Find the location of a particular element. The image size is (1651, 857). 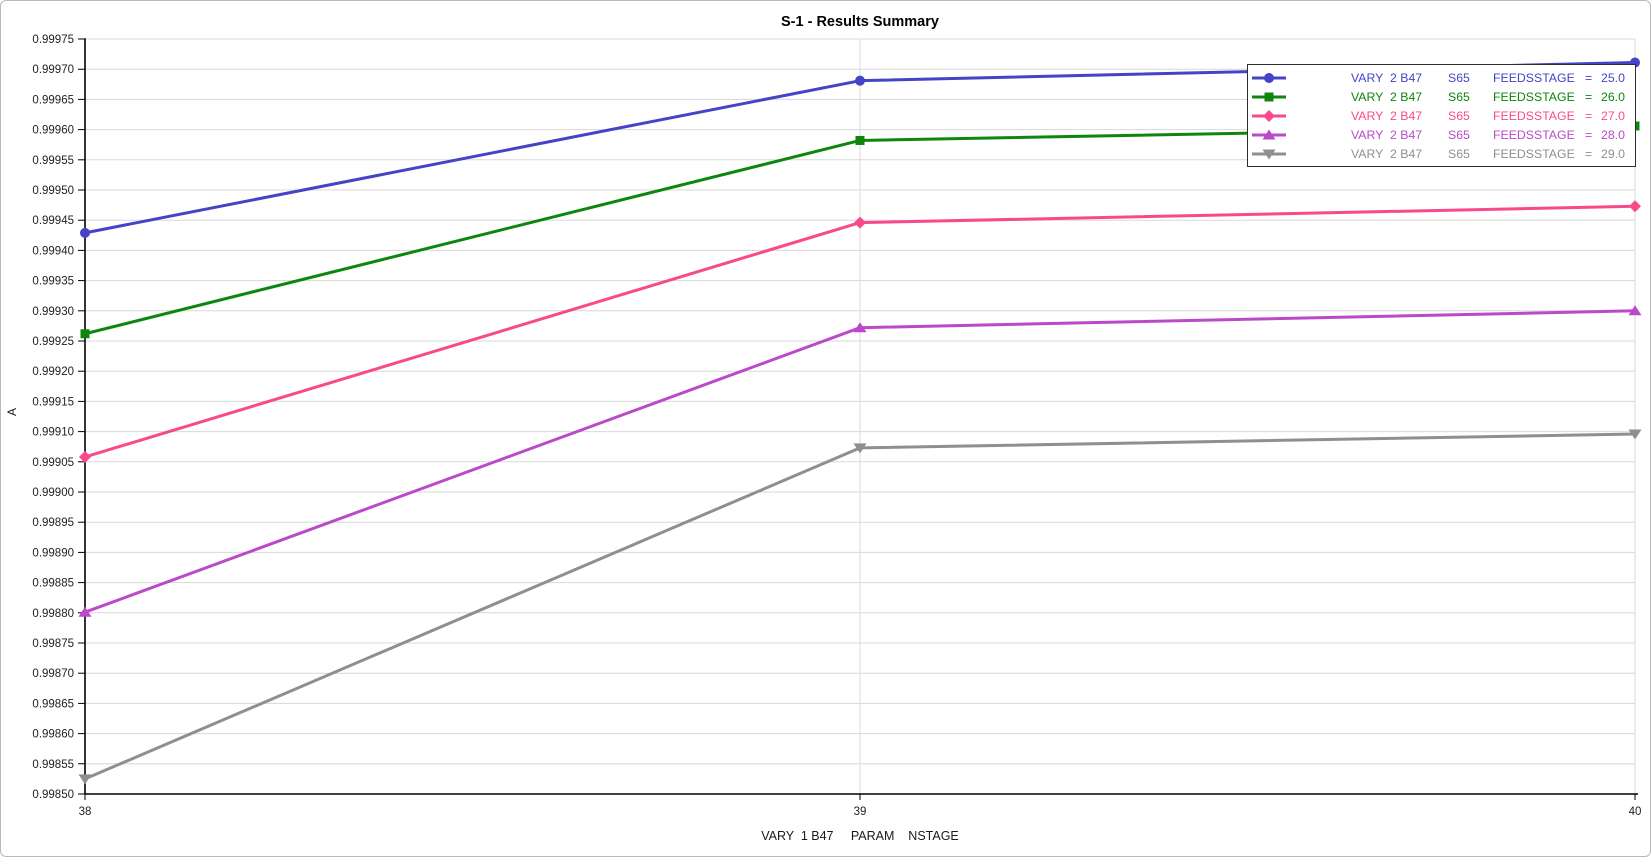

y-tick-label: 0.99875 is located at coordinates (53, 644).